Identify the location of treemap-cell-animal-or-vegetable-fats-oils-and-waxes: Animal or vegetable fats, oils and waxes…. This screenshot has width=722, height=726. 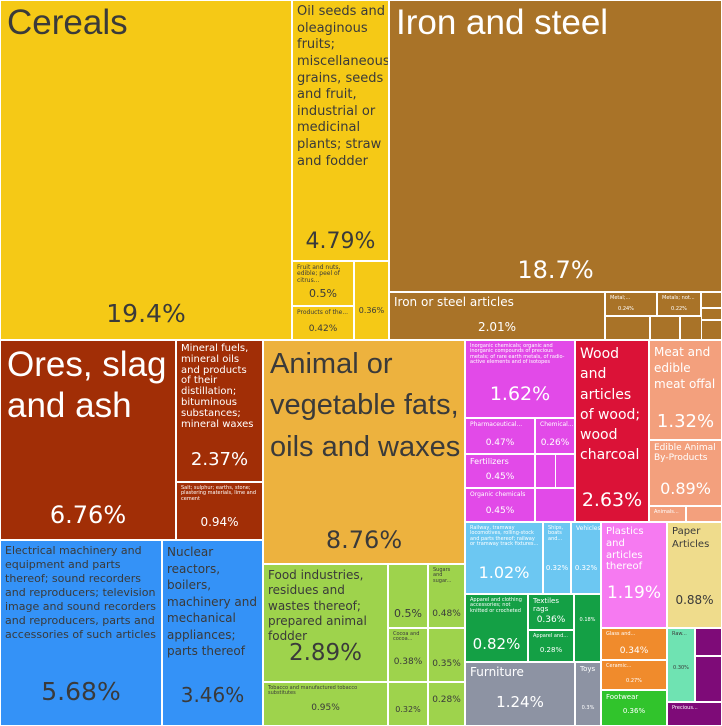
(364, 452).